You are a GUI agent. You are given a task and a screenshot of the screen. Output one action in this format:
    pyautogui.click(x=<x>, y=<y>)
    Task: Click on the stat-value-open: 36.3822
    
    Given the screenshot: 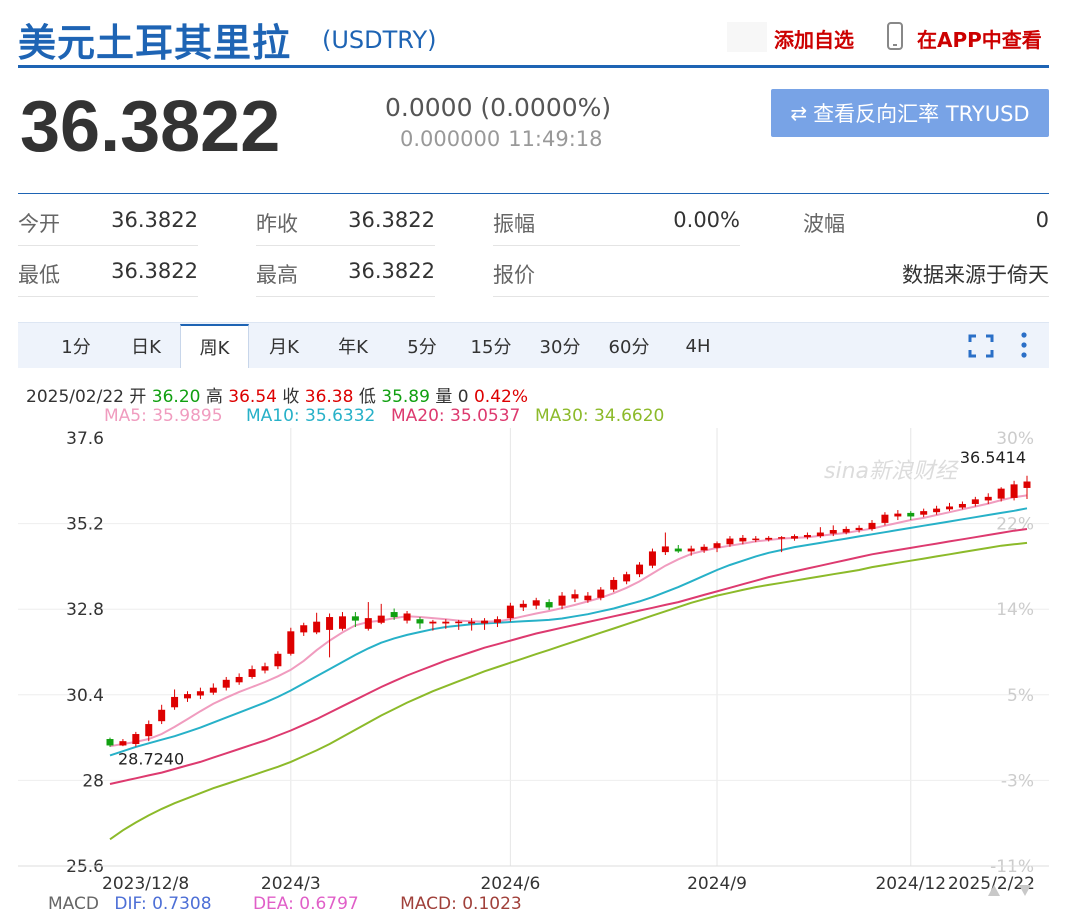 What is the action you would take?
    pyautogui.click(x=154, y=220)
    